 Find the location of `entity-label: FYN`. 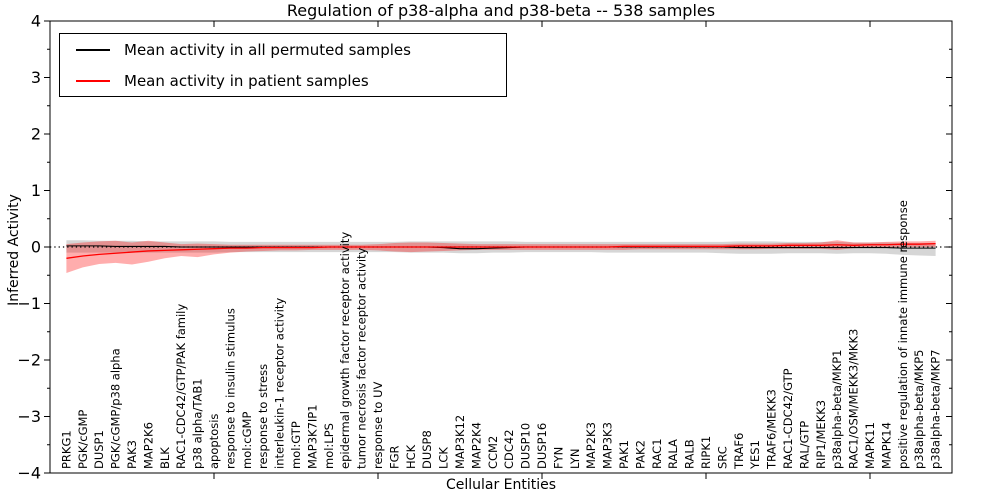

entity-label: FYN is located at coordinates (558, 458).